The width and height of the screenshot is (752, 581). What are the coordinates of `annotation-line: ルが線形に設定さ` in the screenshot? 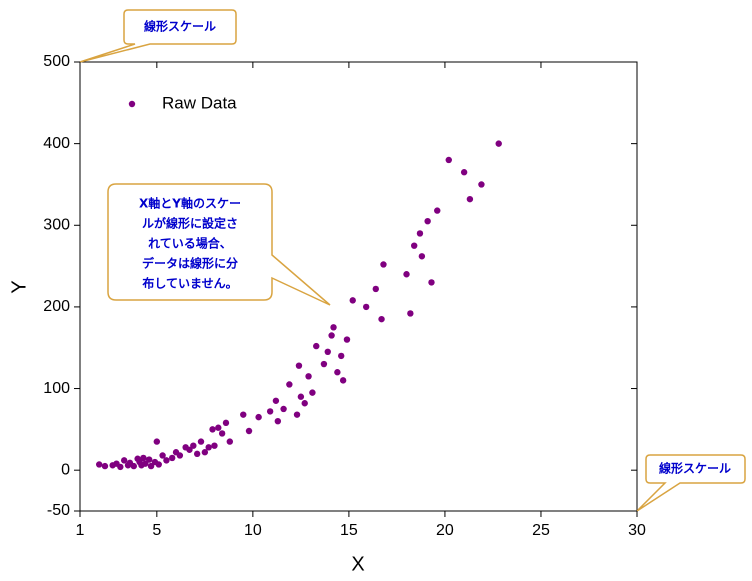 It's located at (190, 223).